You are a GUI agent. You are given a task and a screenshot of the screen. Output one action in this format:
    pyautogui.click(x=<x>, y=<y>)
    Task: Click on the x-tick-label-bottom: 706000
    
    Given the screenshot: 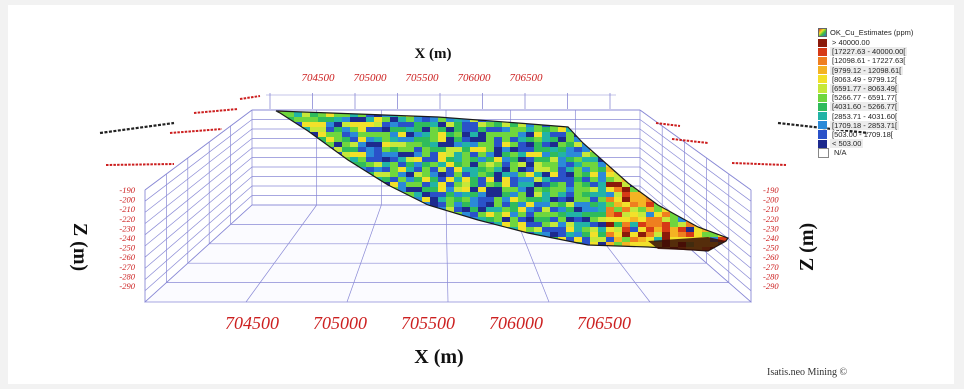 What is the action you would take?
    pyautogui.click(x=516, y=323)
    